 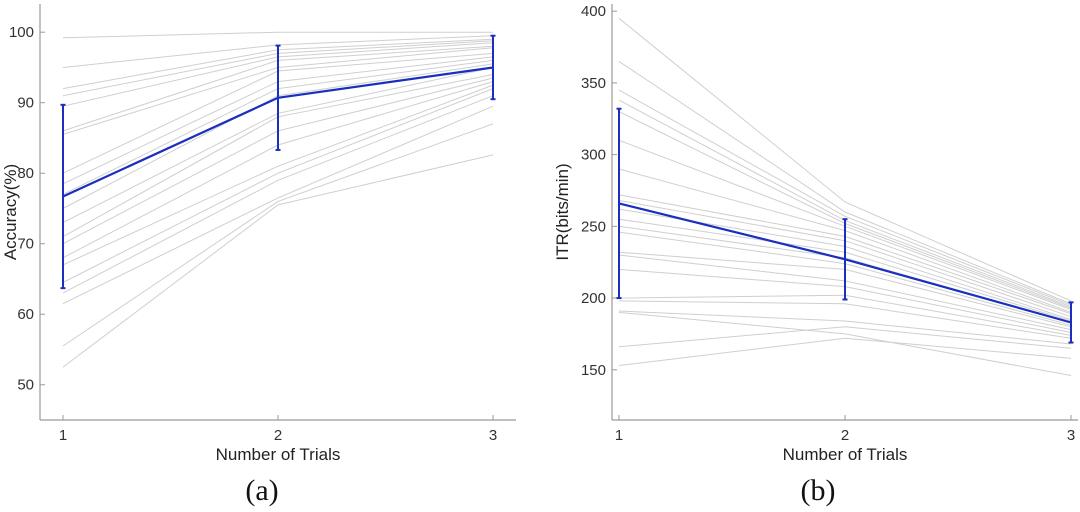 I want to click on y-tick-label: 70, so click(x=25, y=244).